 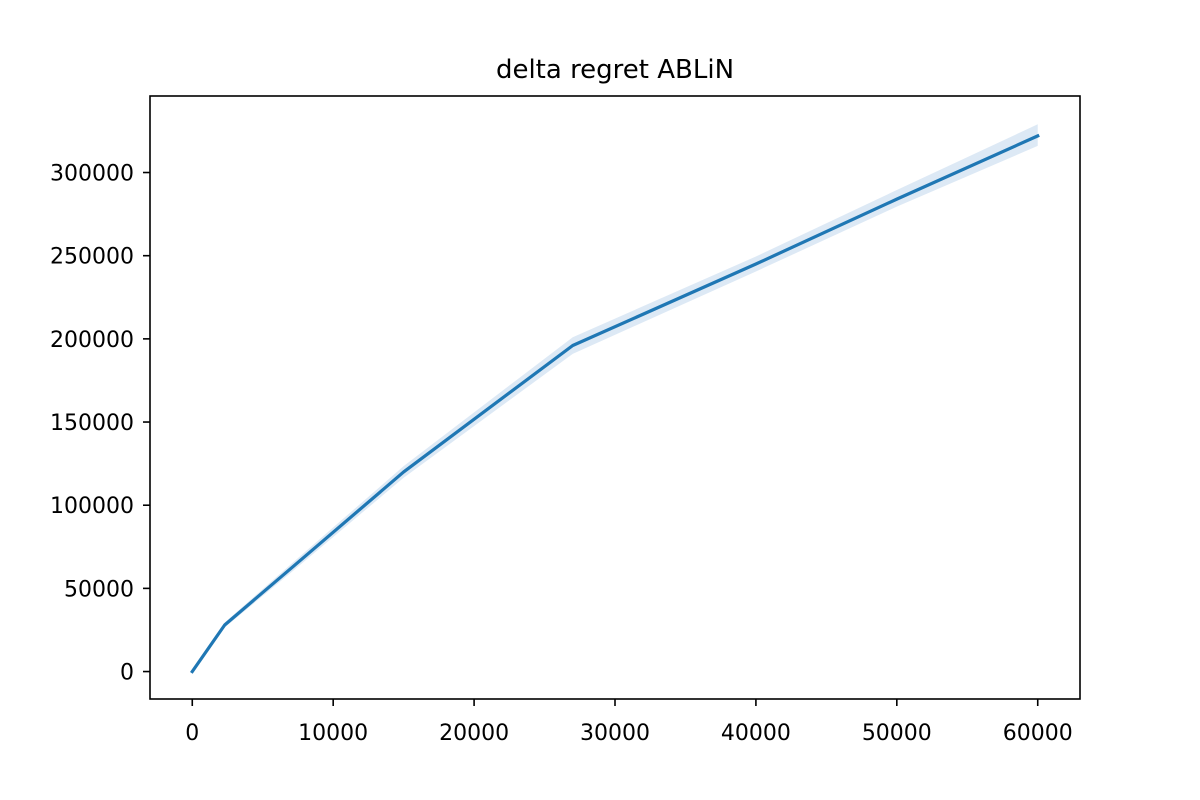 What do you see at coordinates (897, 733) in the screenshot?
I see `x-tick-label: 50000` at bounding box center [897, 733].